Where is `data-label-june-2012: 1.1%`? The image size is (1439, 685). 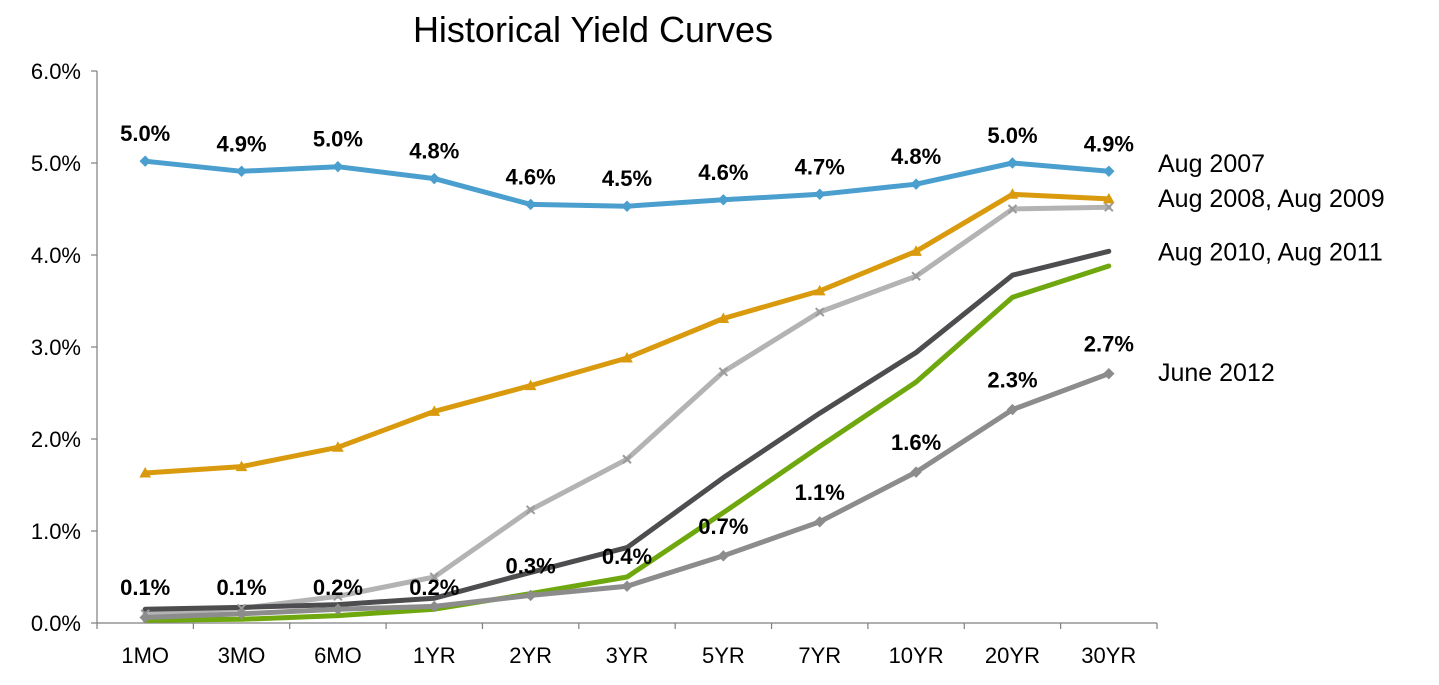 data-label-june-2012: 1.1% is located at coordinates (820, 492).